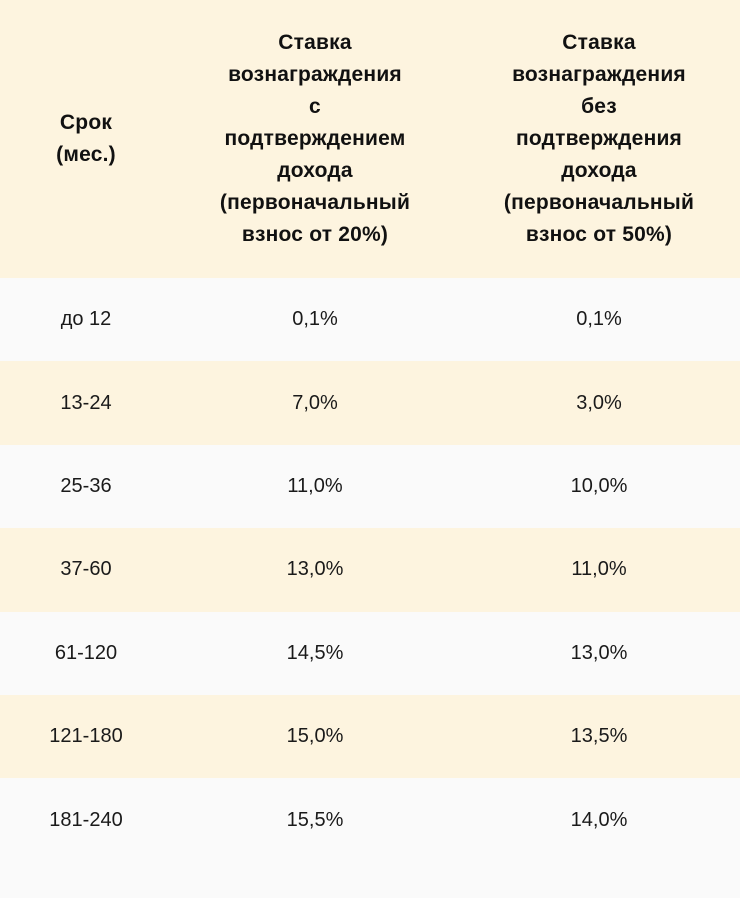 The width and height of the screenshot is (740, 898). Describe the element at coordinates (315, 652) in the screenshot. I see `rate-with-proof-cell: 14,5%` at that location.